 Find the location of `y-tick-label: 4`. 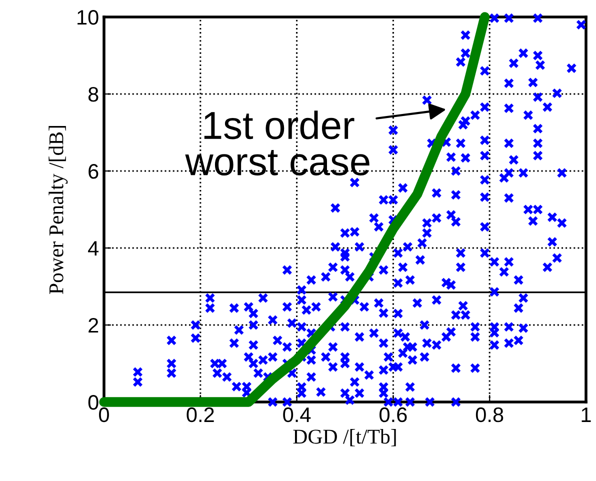

y-tick-label: 4 is located at coordinates (93, 248).